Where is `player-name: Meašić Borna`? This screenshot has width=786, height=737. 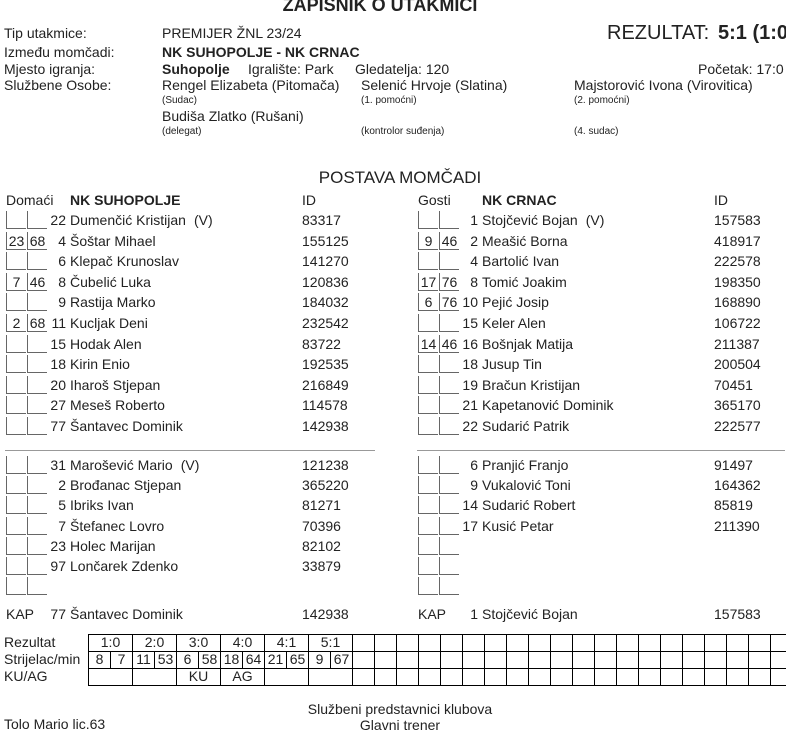
player-name: Meašić Borna is located at coordinates (525, 240).